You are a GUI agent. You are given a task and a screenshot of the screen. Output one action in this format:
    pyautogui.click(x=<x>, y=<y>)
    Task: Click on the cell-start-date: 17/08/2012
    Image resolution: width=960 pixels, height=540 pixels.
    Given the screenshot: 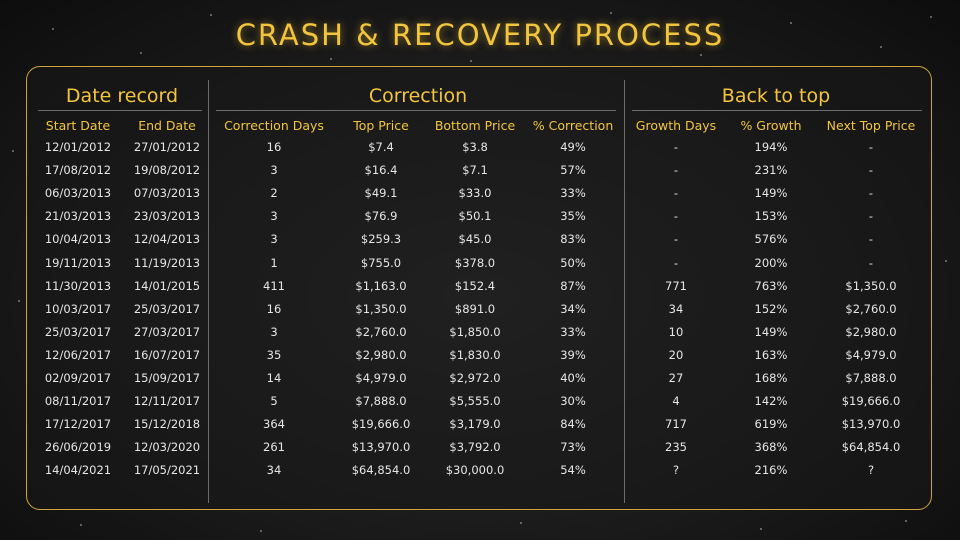 What is the action you would take?
    pyautogui.click(x=78, y=170)
    